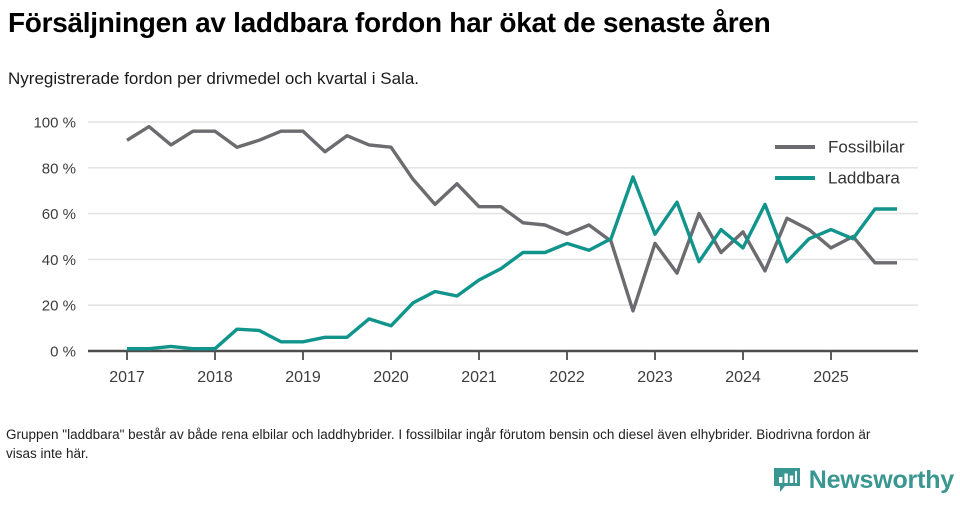  What do you see at coordinates (127, 377) in the screenshot?
I see `x-axis-tick-label: 2017` at bounding box center [127, 377].